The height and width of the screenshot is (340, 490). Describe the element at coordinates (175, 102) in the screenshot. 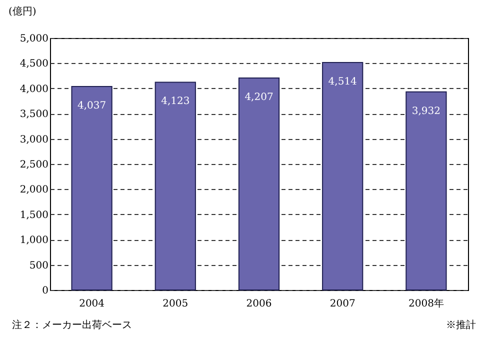

I see `data-label: 4,123` at that location.